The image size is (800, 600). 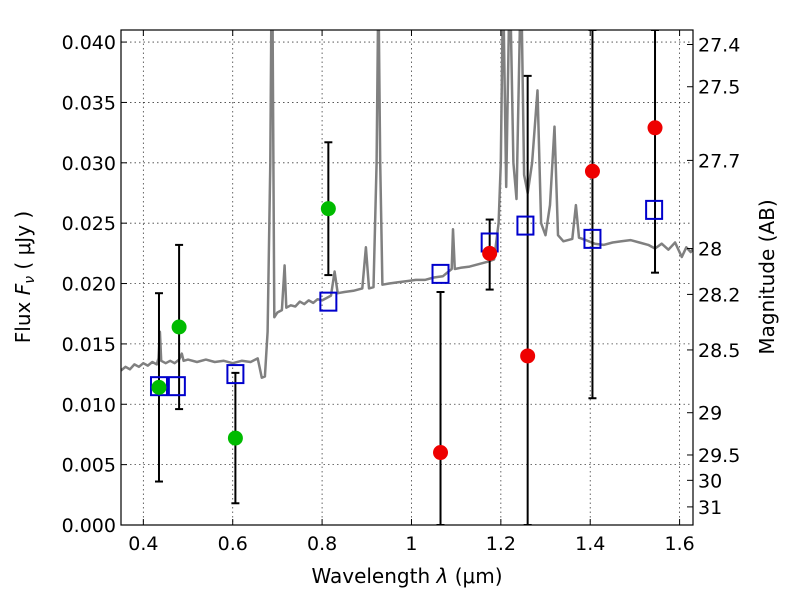 I want to click on x-axis-label: Wavelength λ (μm), so click(x=406, y=576).